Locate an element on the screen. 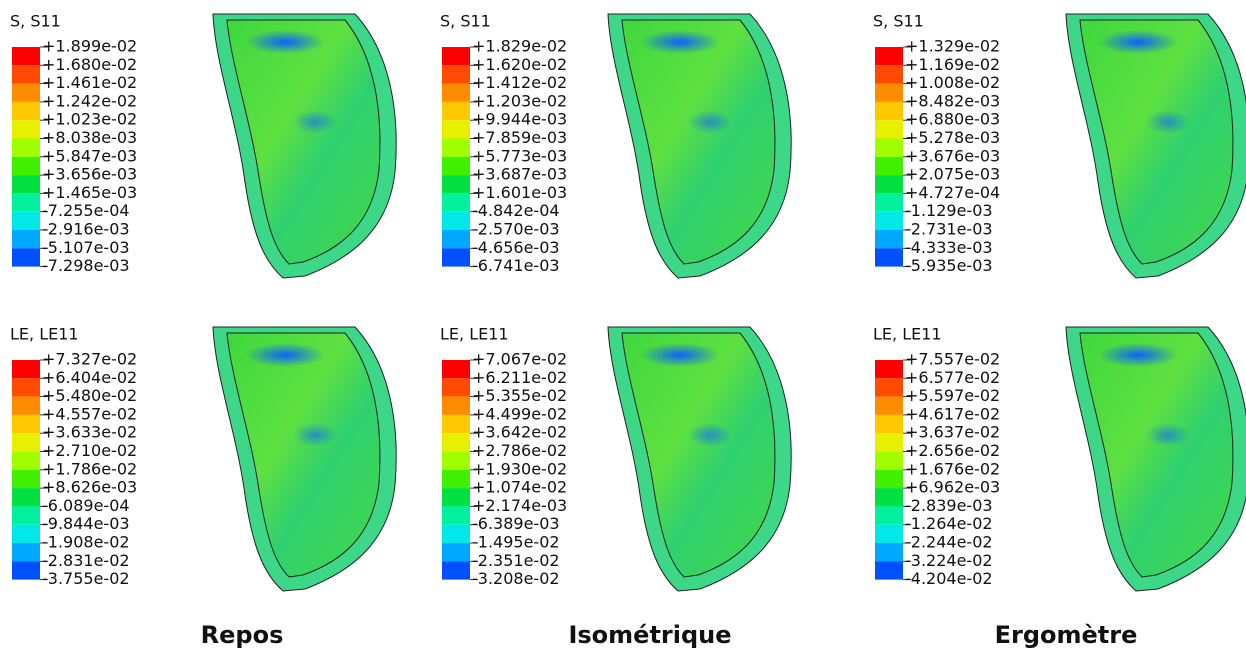  legend-label: +1.930e-02 is located at coordinates (519, 468).